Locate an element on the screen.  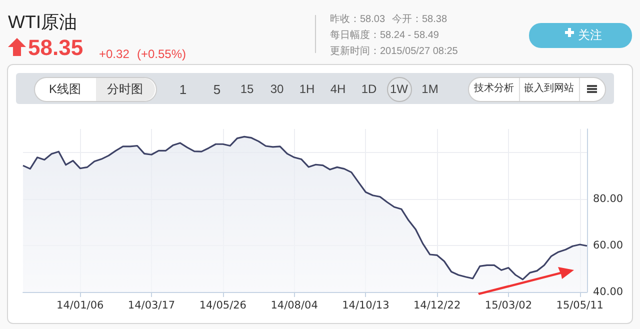
text: 1D is located at coordinates (369, 89).